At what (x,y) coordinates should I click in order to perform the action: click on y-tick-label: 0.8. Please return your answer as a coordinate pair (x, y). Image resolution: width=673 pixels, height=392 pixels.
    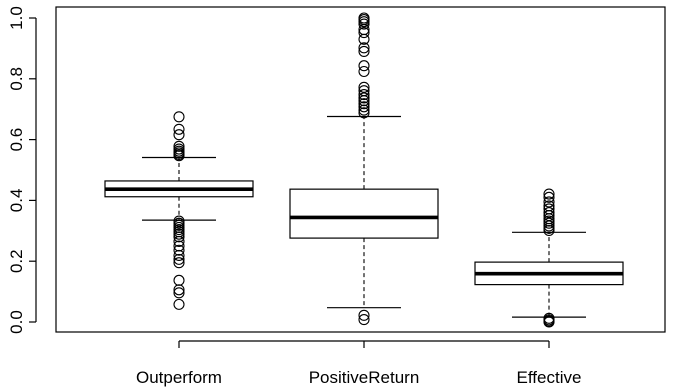
    Looking at the image, I should click on (16, 79).